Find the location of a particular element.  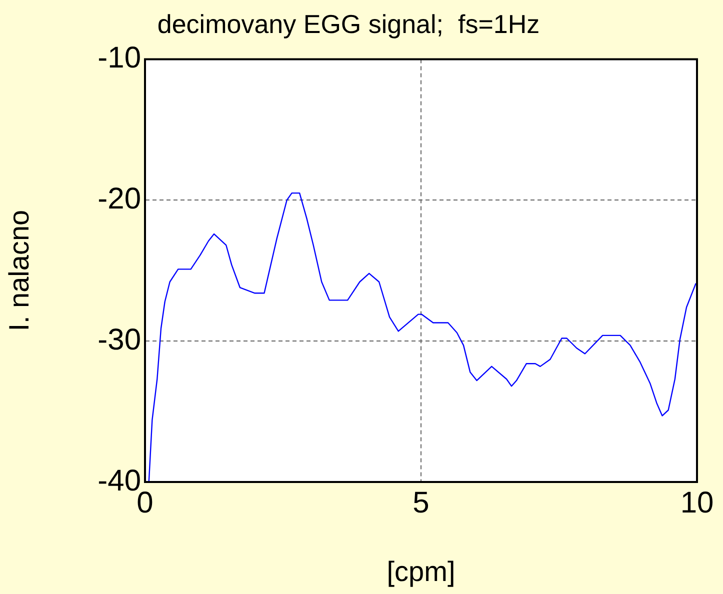

x-axis-title: [cpm] is located at coordinates (421, 571).